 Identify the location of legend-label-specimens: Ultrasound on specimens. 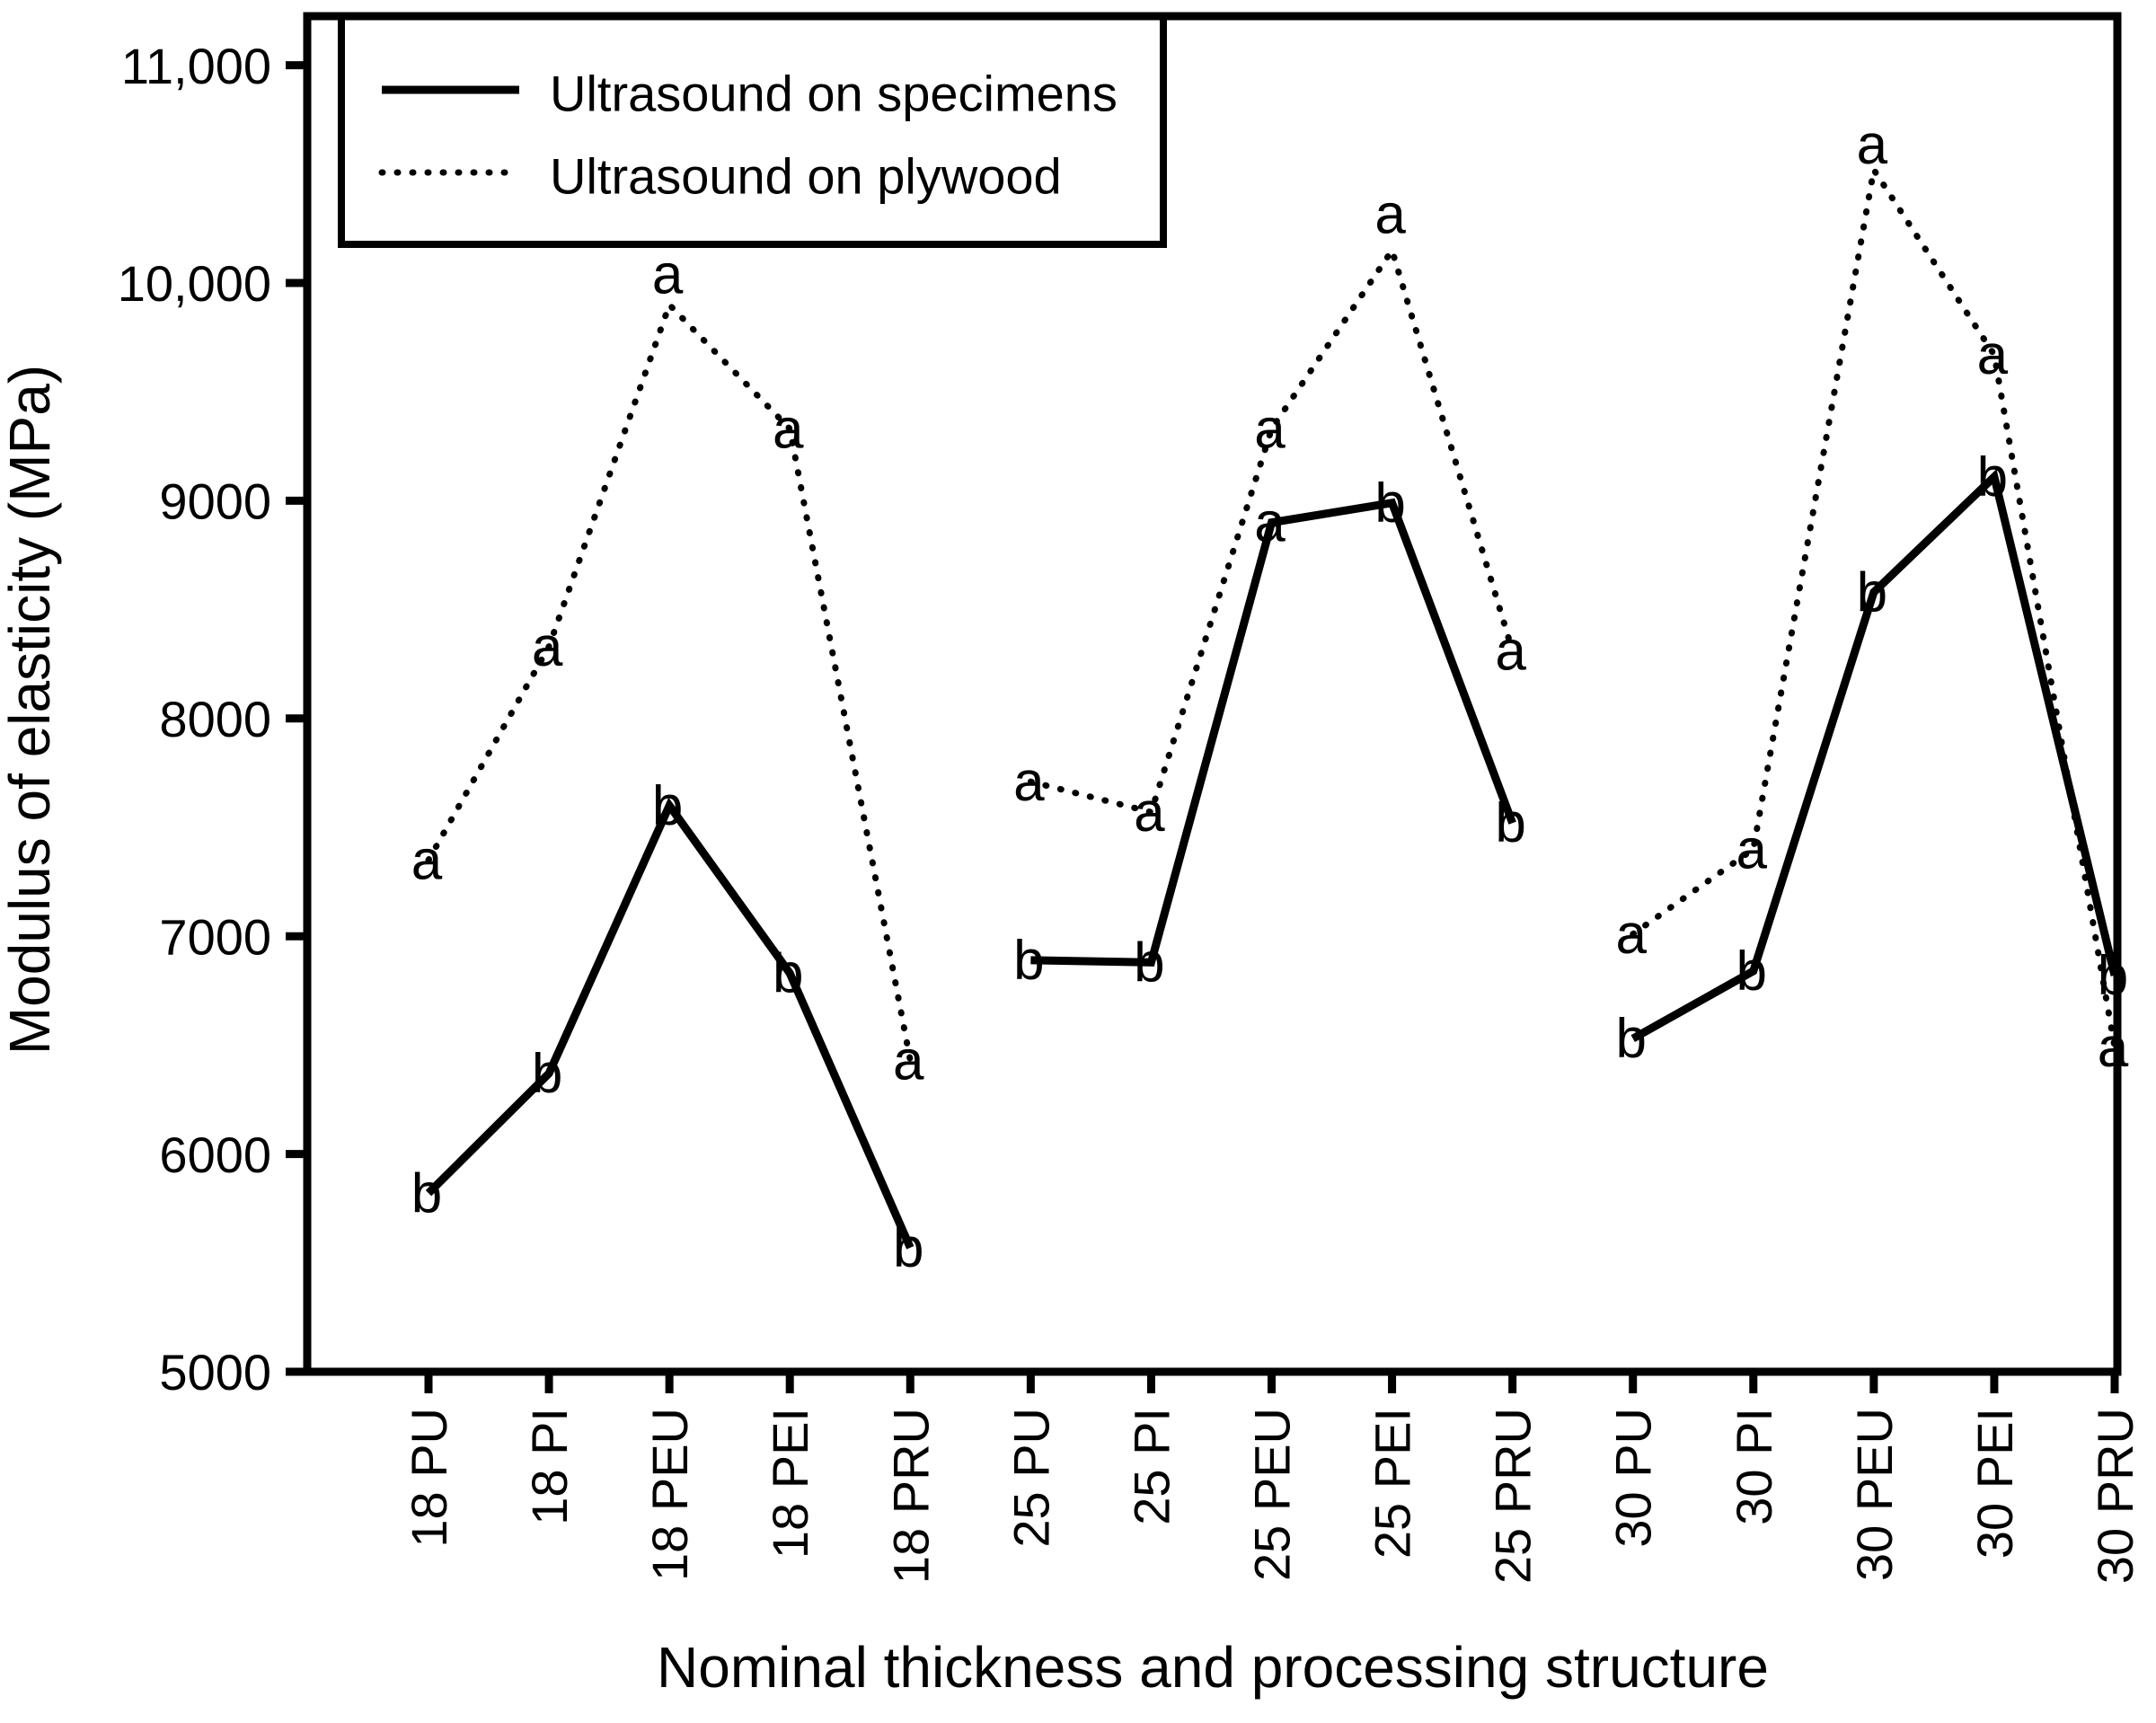
(834, 94).